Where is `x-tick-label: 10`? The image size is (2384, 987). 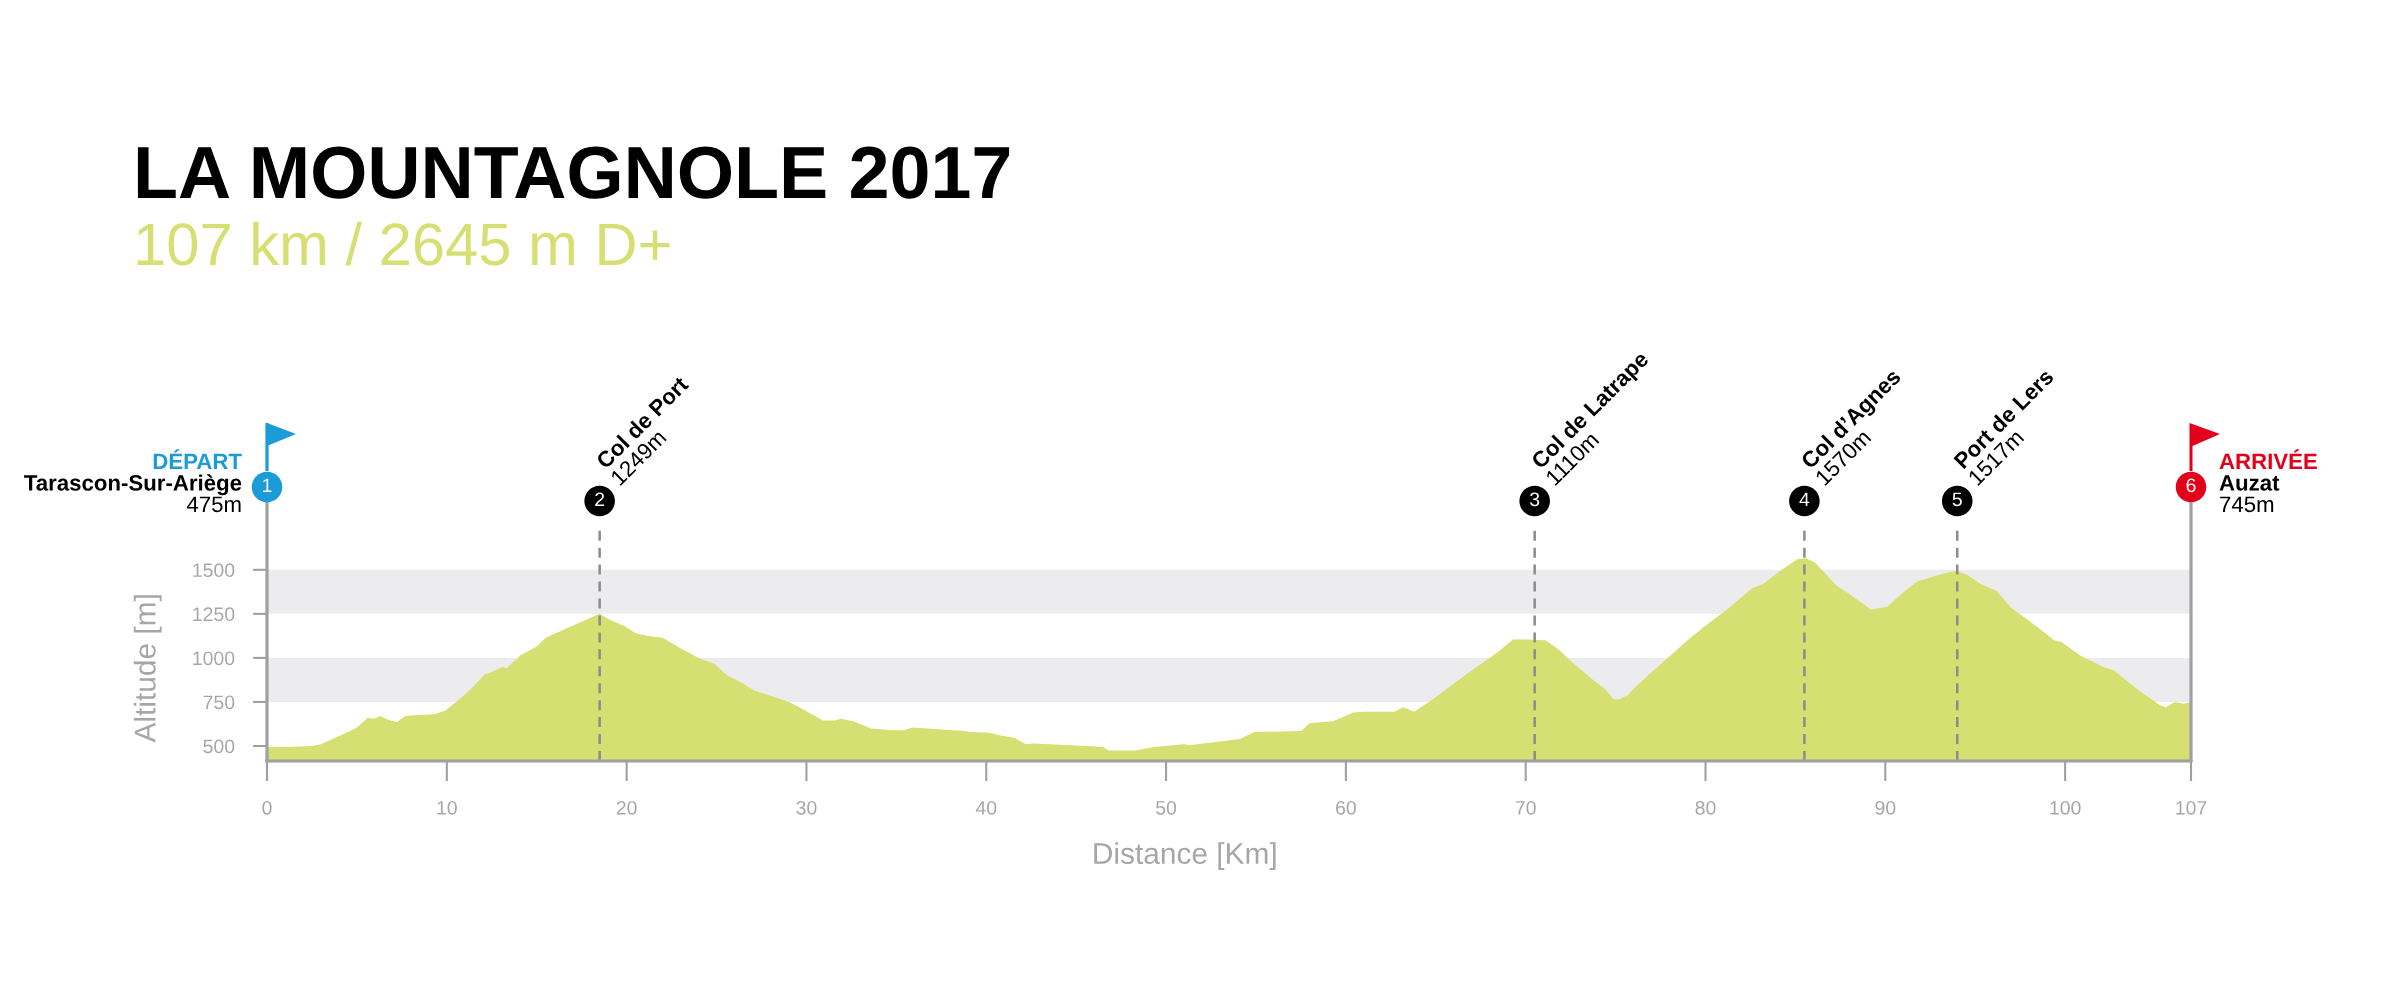
x-tick-label: 10 is located at coordinates (447, 807).